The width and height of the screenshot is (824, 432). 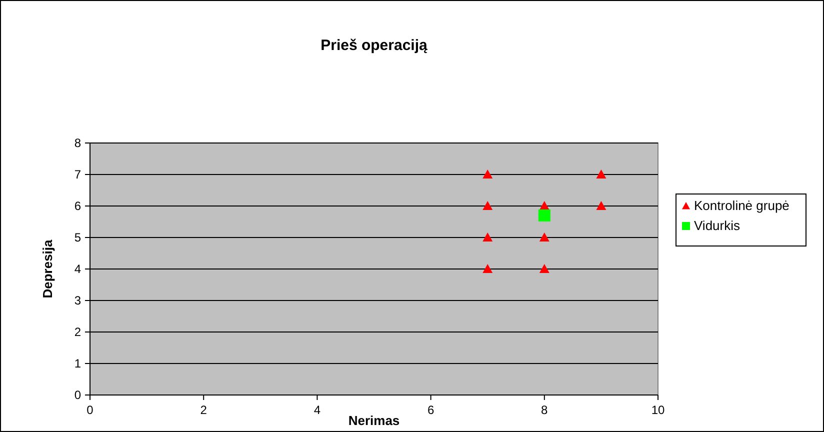 I want to click on y-tick-label: 5, so click(x=78, y=237).